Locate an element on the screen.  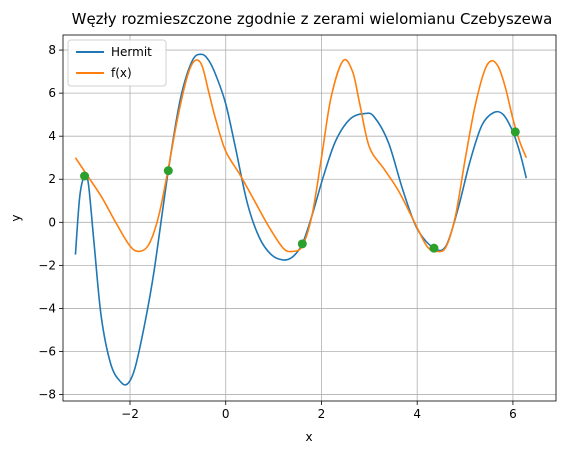
y-axis-label: y is located at coordinates (16, 217).